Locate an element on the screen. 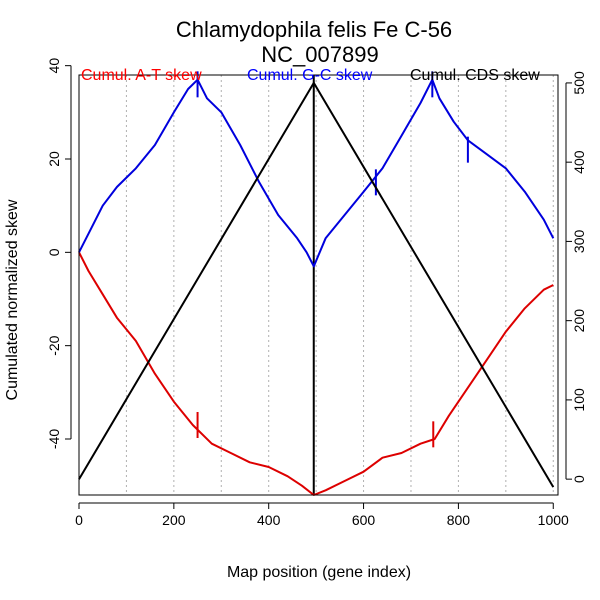  y-axis-label: Cumulated normalized skew is located at coordinates (12, 299).